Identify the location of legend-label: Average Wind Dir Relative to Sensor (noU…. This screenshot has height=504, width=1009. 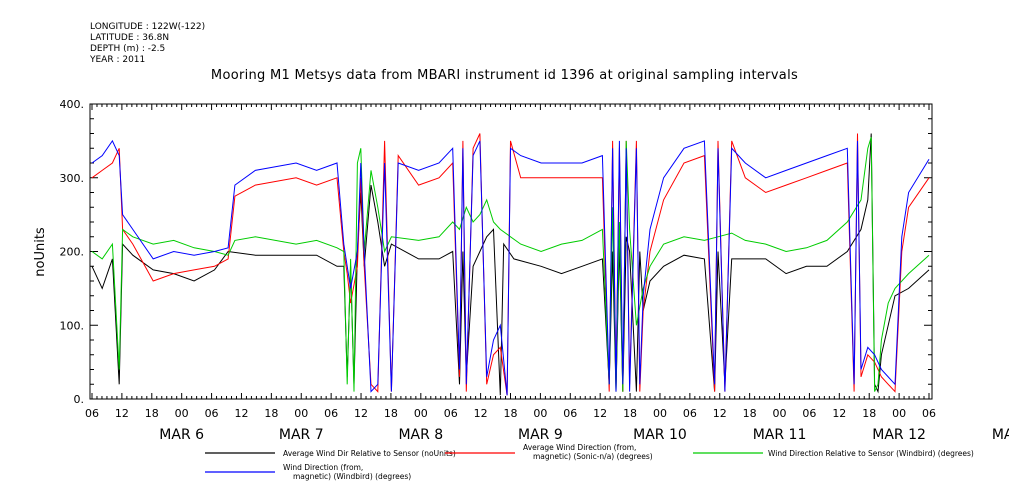
(369, 453).